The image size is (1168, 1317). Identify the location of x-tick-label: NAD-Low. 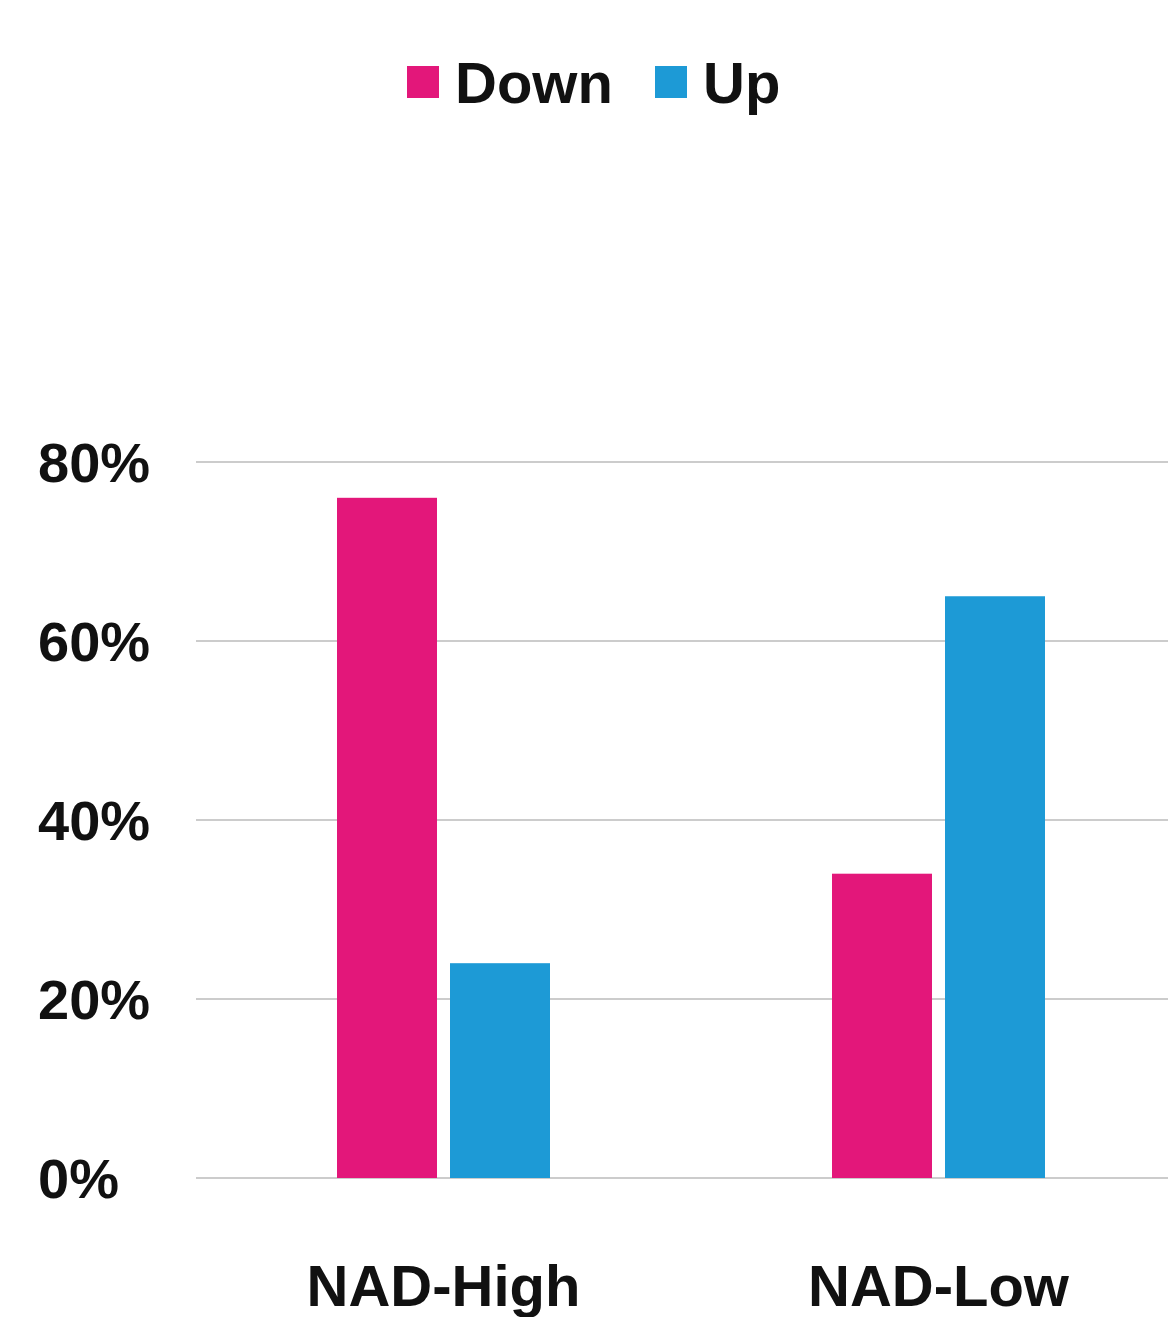
(939, 1284).